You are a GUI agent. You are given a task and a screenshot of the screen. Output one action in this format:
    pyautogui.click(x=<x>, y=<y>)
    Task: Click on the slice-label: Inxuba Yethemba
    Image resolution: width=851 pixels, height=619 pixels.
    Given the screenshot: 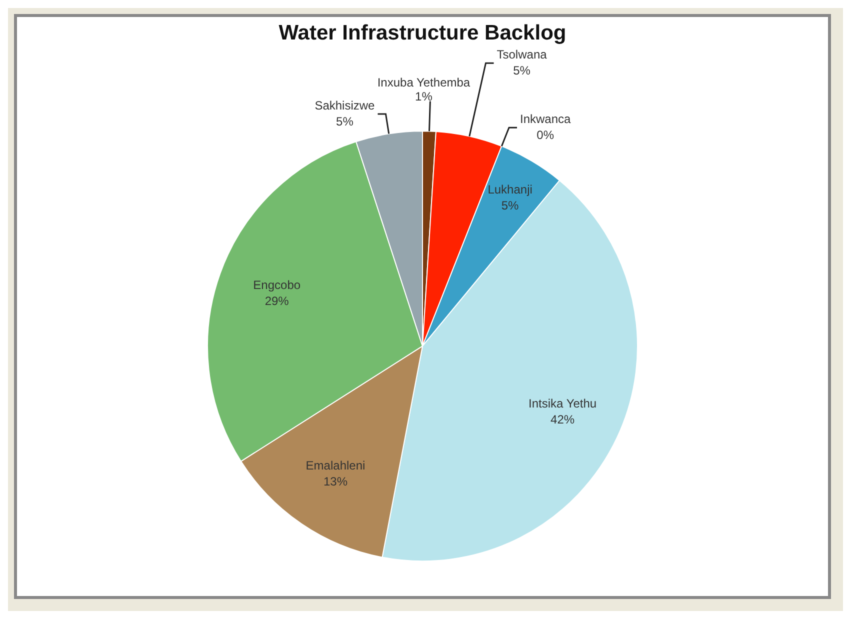 What is the action you would take?
    pyautogui.click(x=423, y=83)
    